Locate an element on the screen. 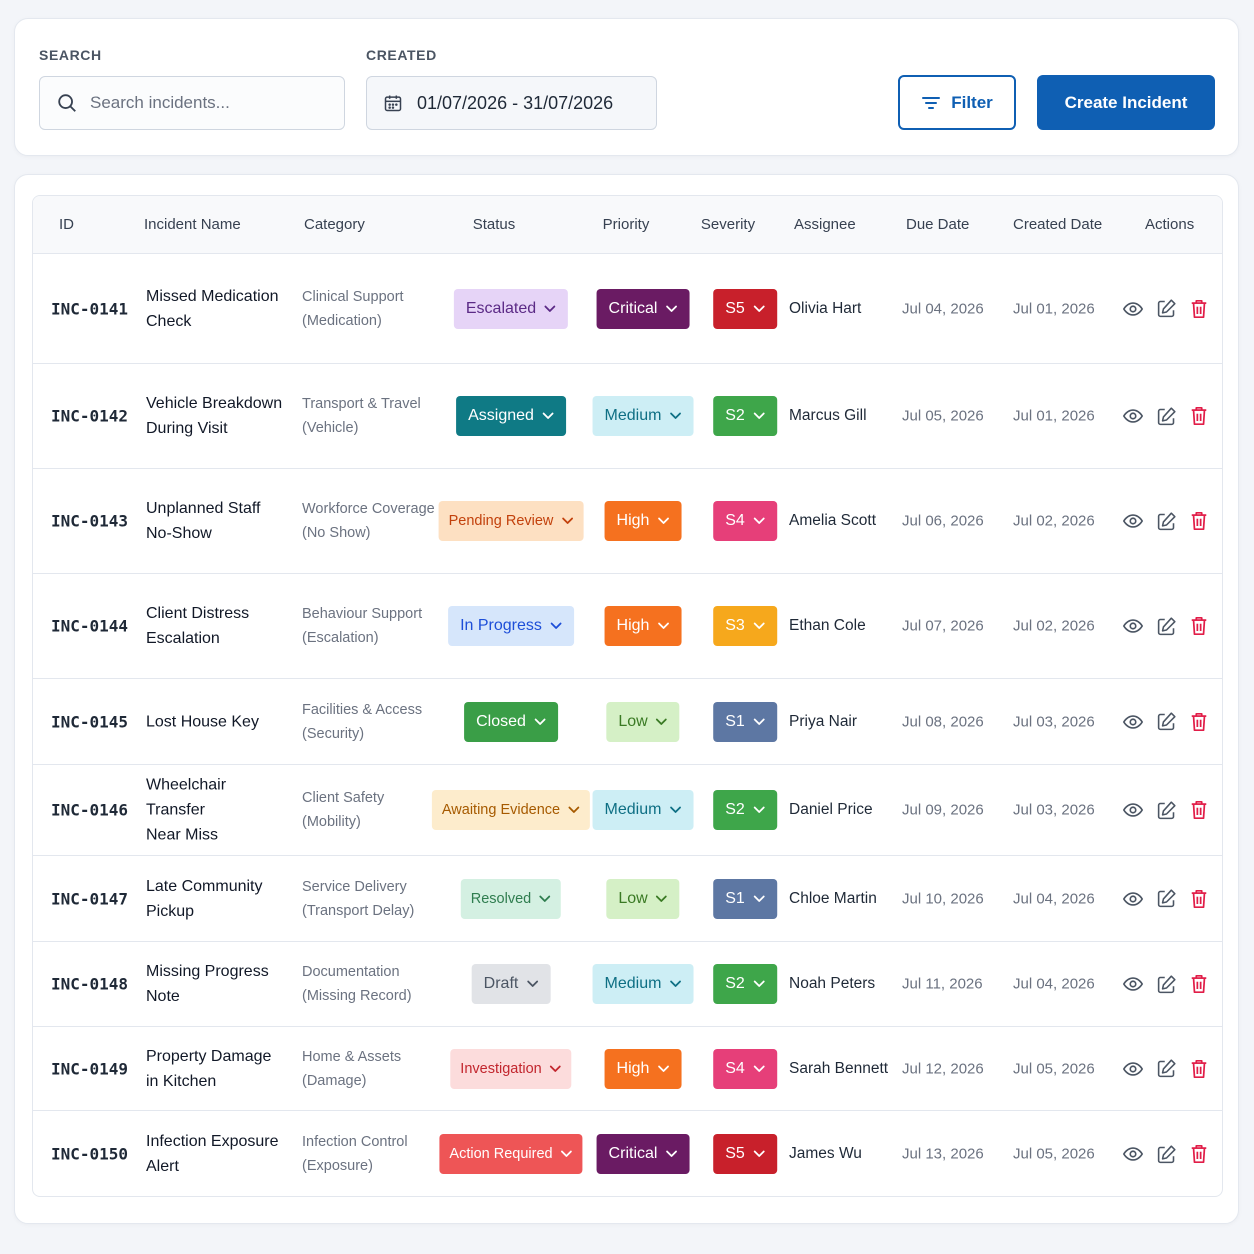  due-date: Jul 09, 2026 is located at coordinates (943, 810).